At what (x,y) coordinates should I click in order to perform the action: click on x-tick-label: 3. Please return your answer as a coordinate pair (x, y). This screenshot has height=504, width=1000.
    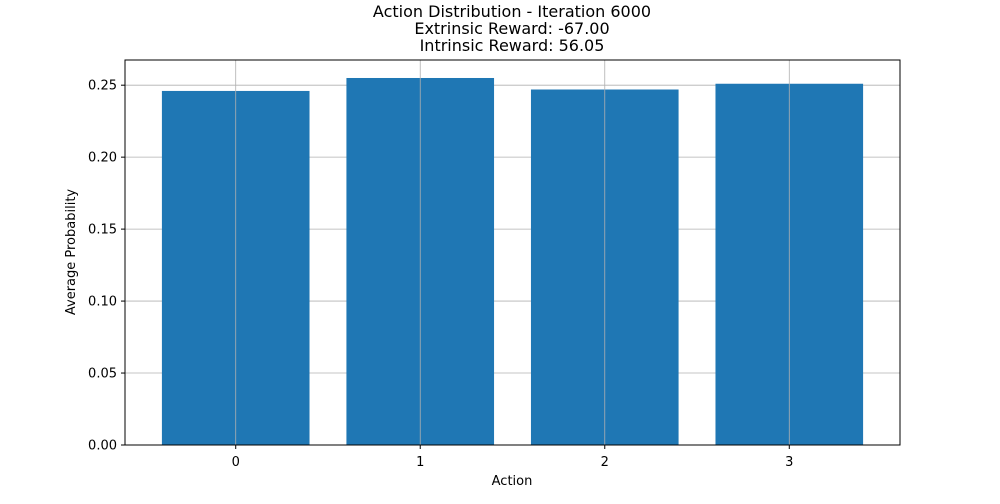
    Looking at the image, I should click on (789, 462).